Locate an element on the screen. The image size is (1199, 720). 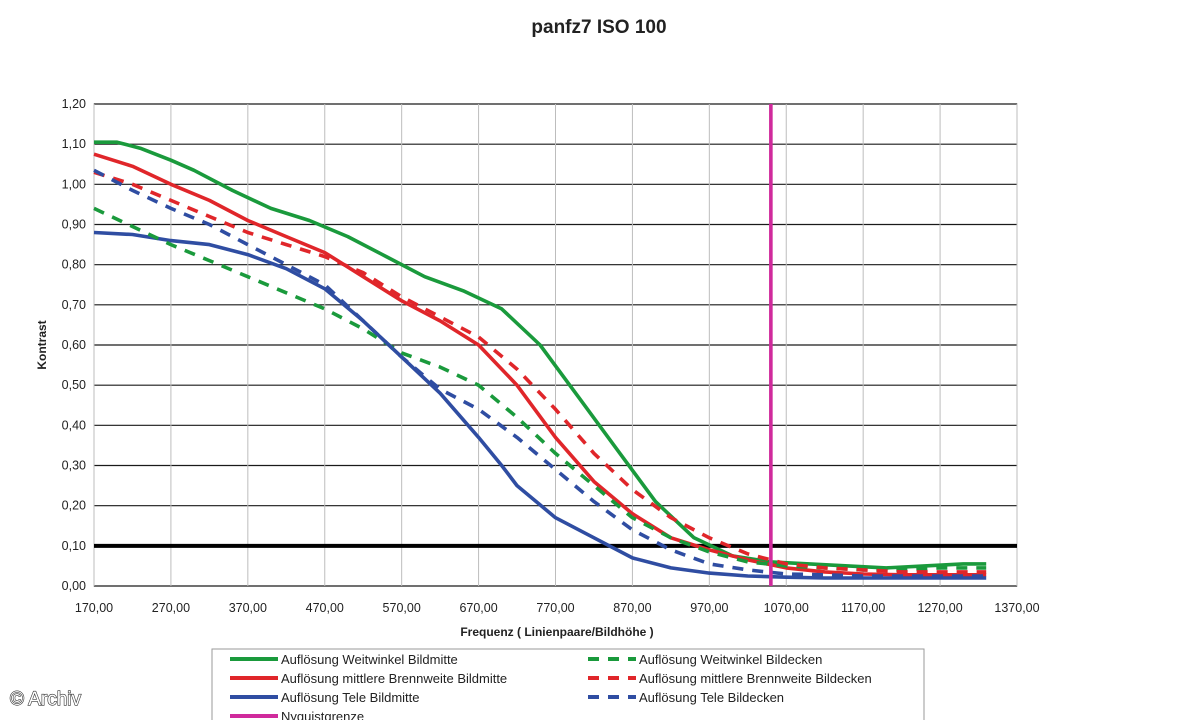
y-tick-label: 0,90 is located at coordinates (74, 225).